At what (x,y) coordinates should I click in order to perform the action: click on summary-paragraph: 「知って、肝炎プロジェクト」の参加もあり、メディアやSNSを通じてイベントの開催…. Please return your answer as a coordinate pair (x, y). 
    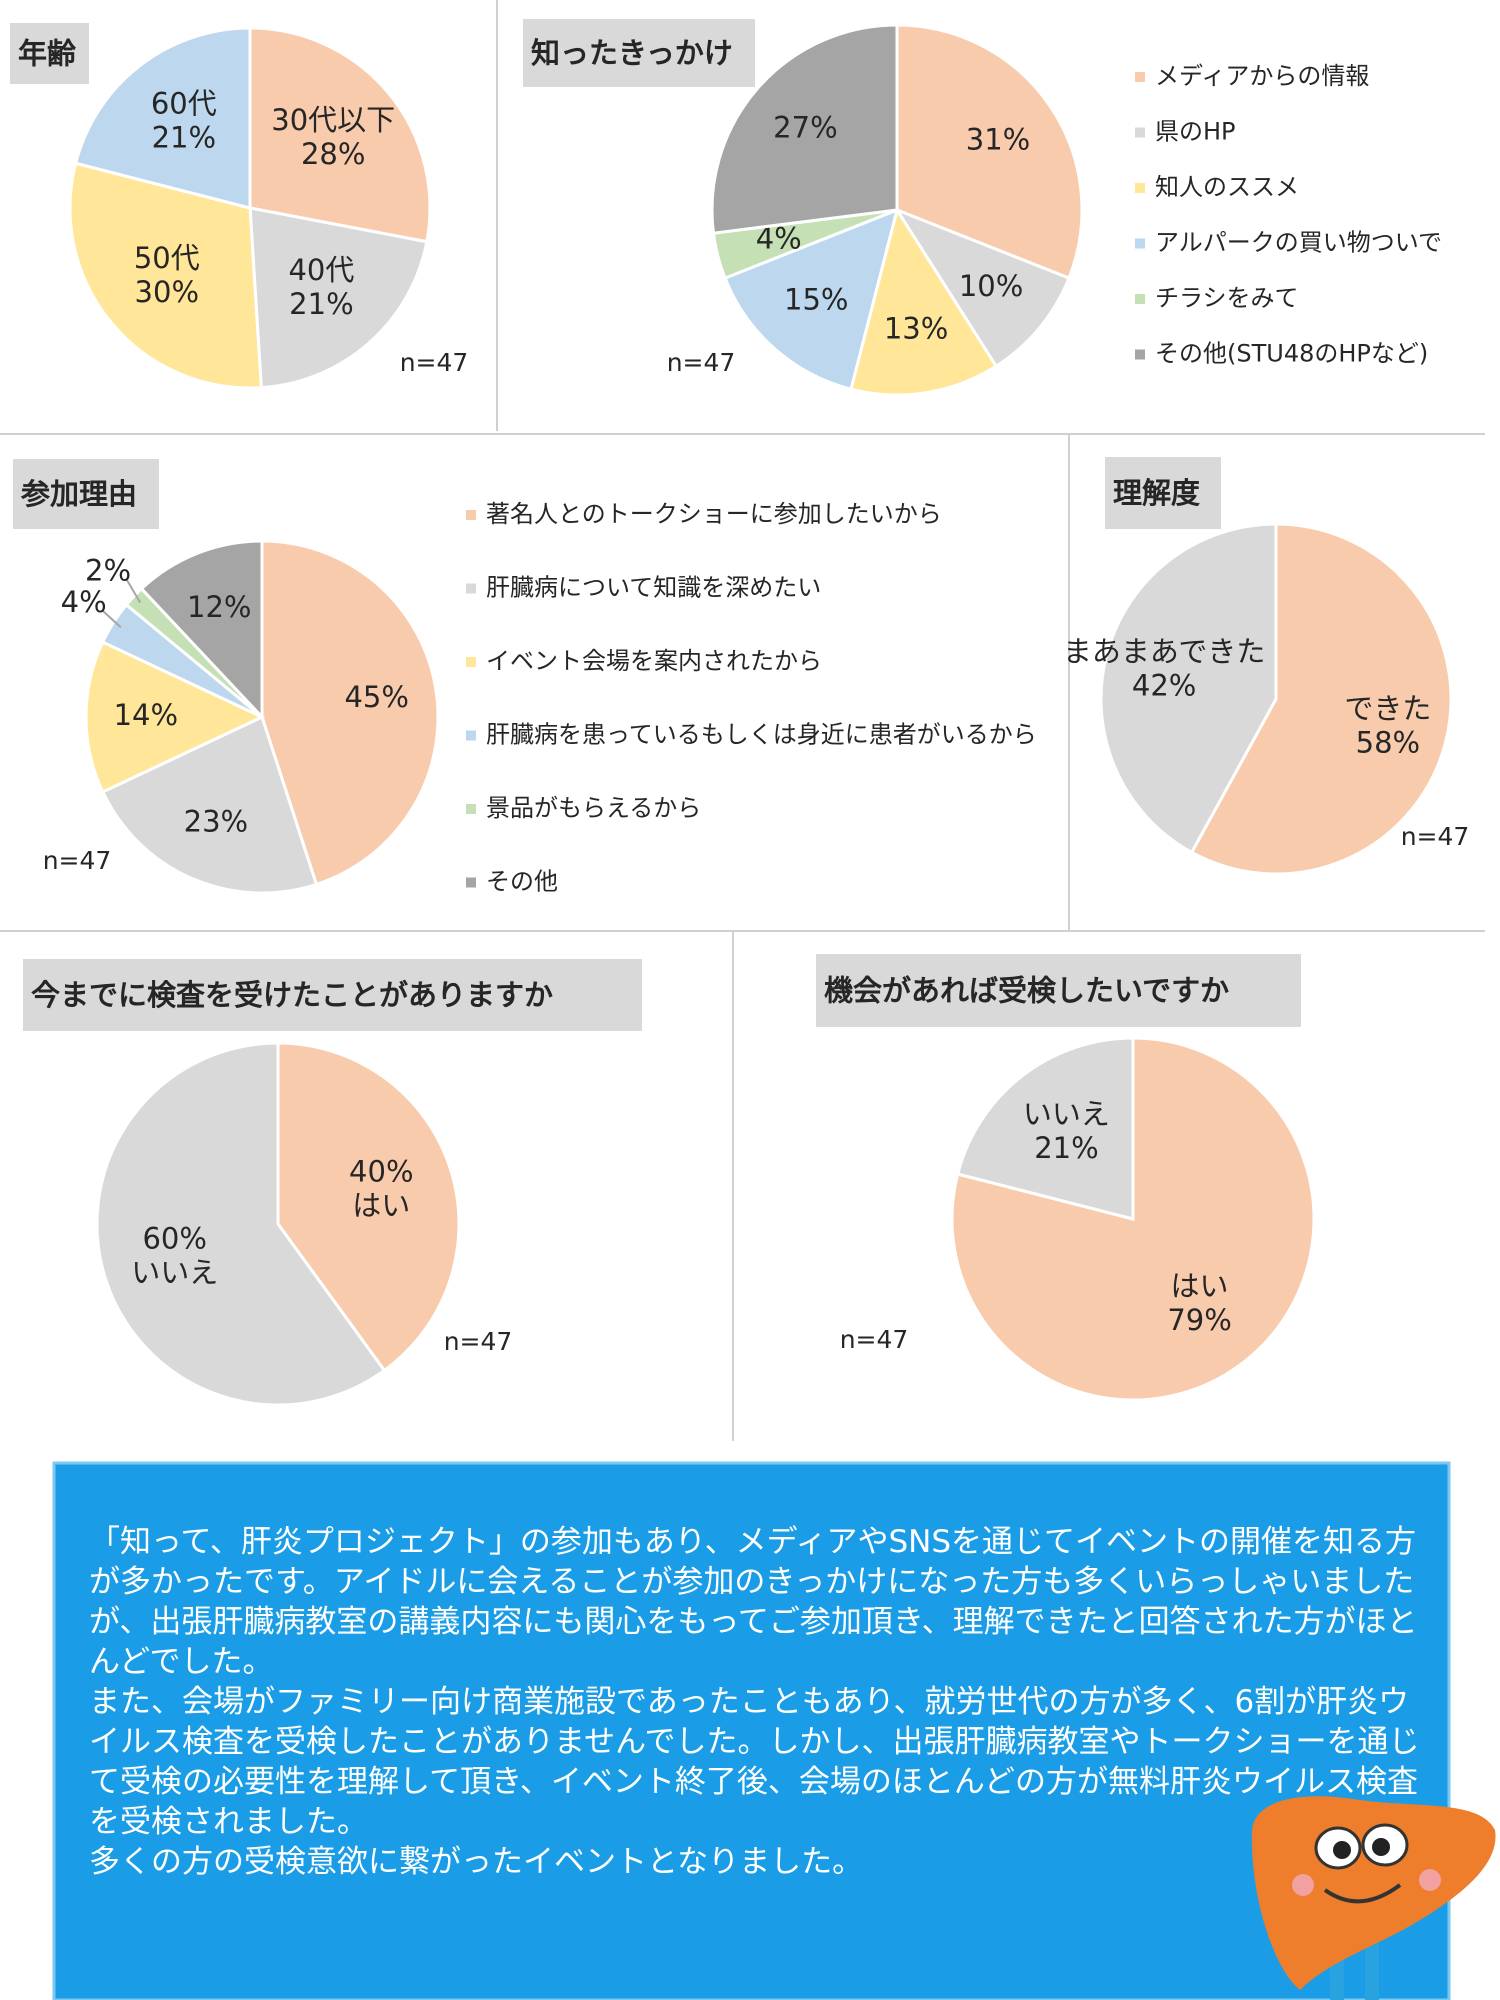
    Looking at the image, I should click on (753, 1602).